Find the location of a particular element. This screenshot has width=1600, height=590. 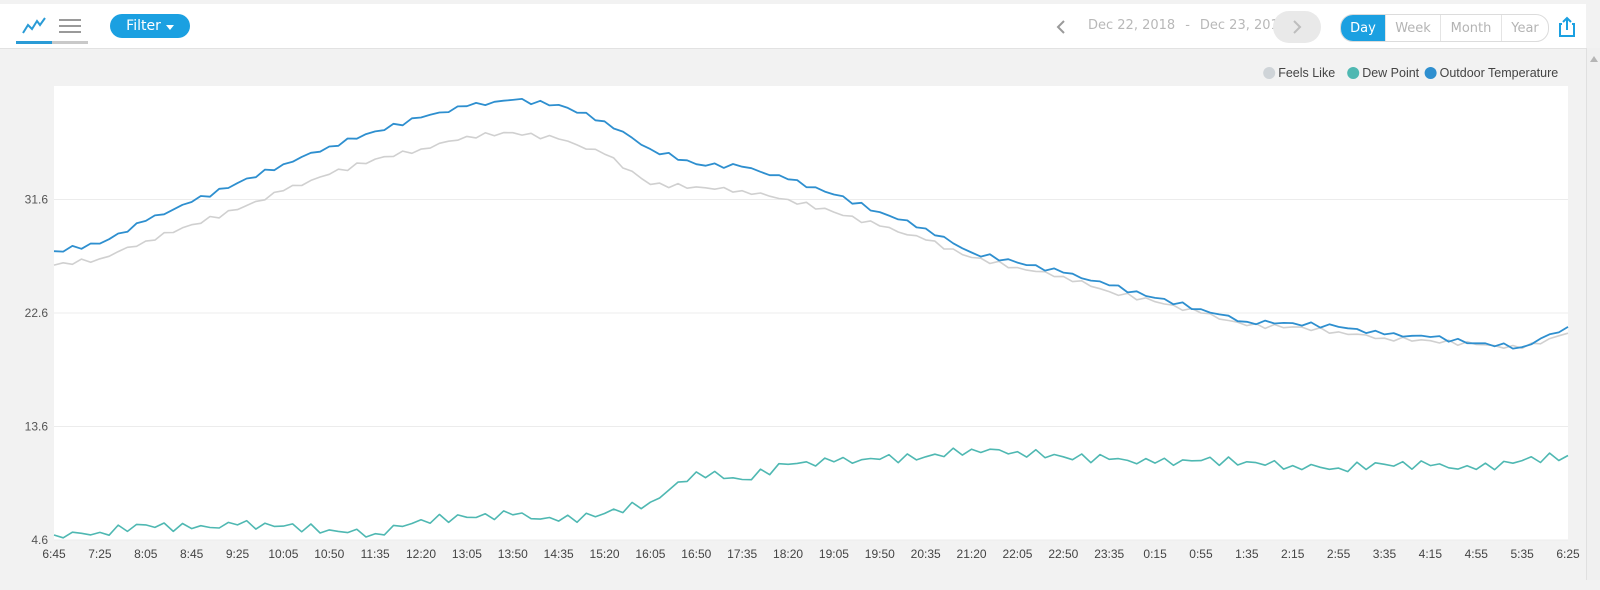

x-tick-label: 12:20 is located at coordinates (421, 554).